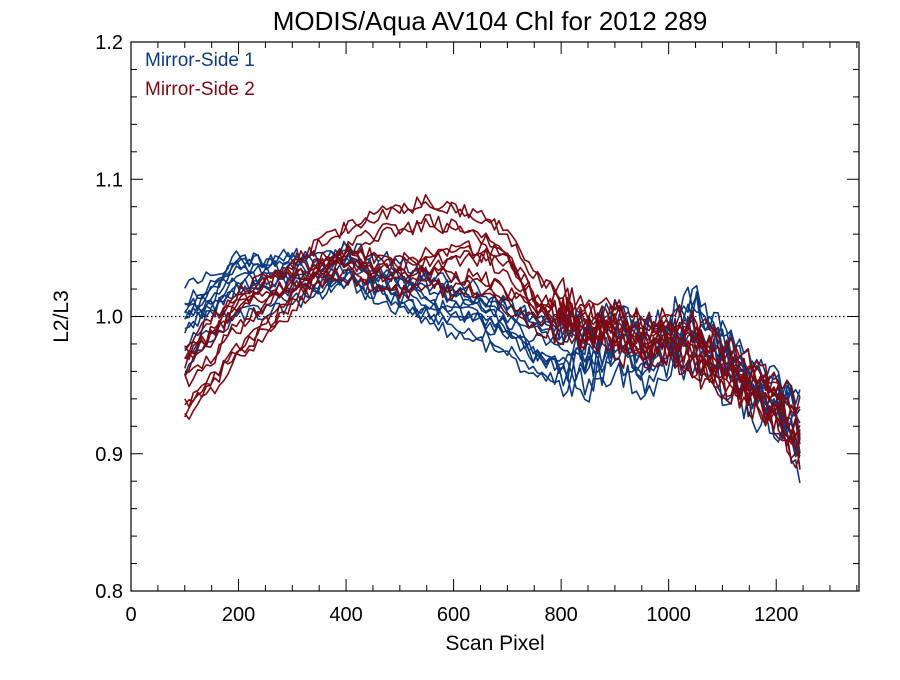 This screenshot has width=900, height=680. I want to click on x-tick-label: 1000, so click(668, 615).